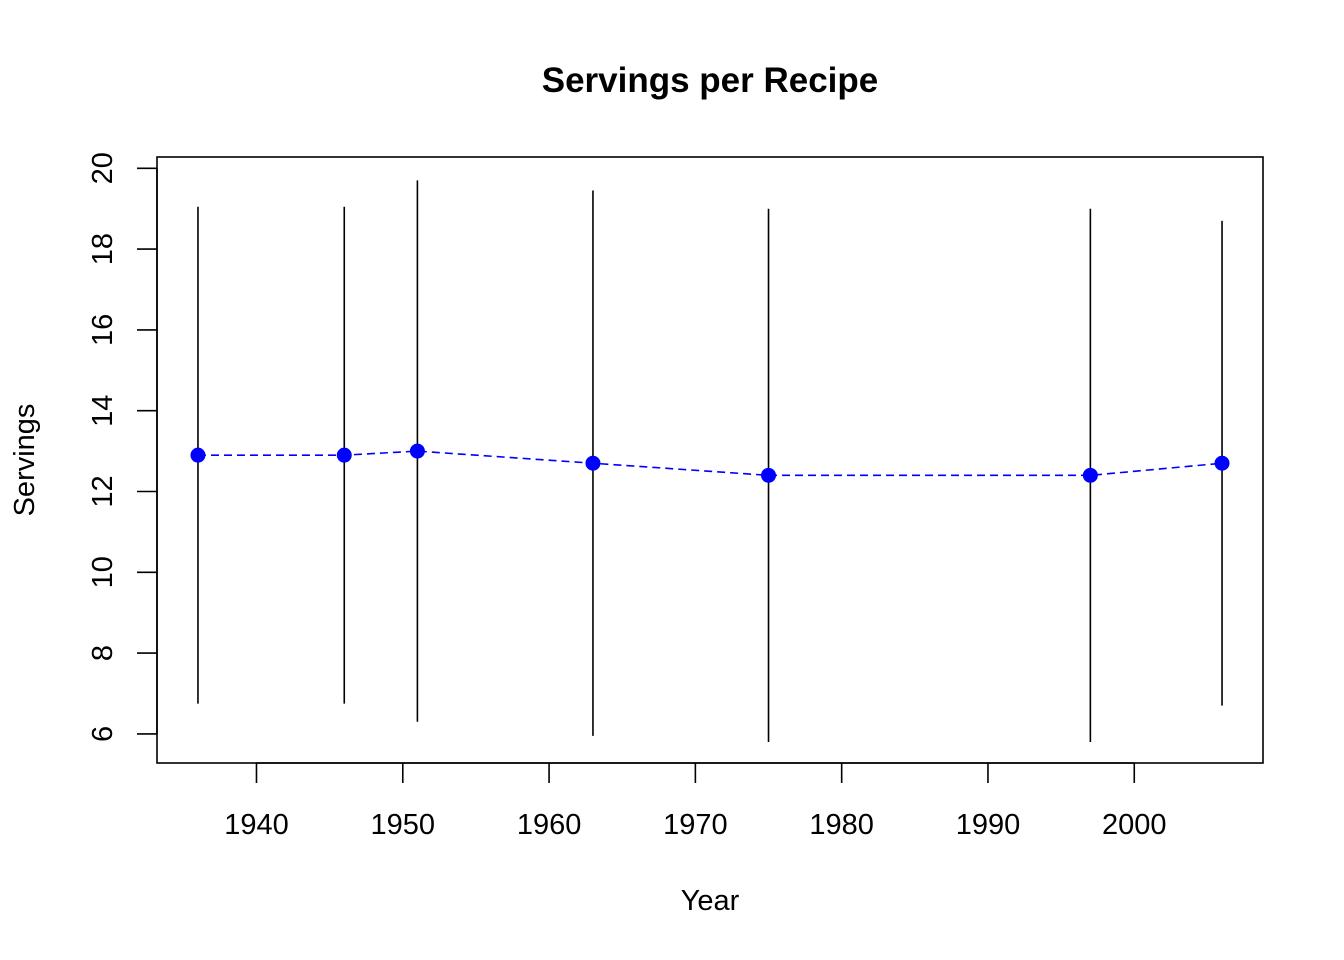 The height and width of the screenshot is (960, 1344). Describe the element at coordinates (103, 168) in the screenshot. I see `y-tick-label: 20` at that location.